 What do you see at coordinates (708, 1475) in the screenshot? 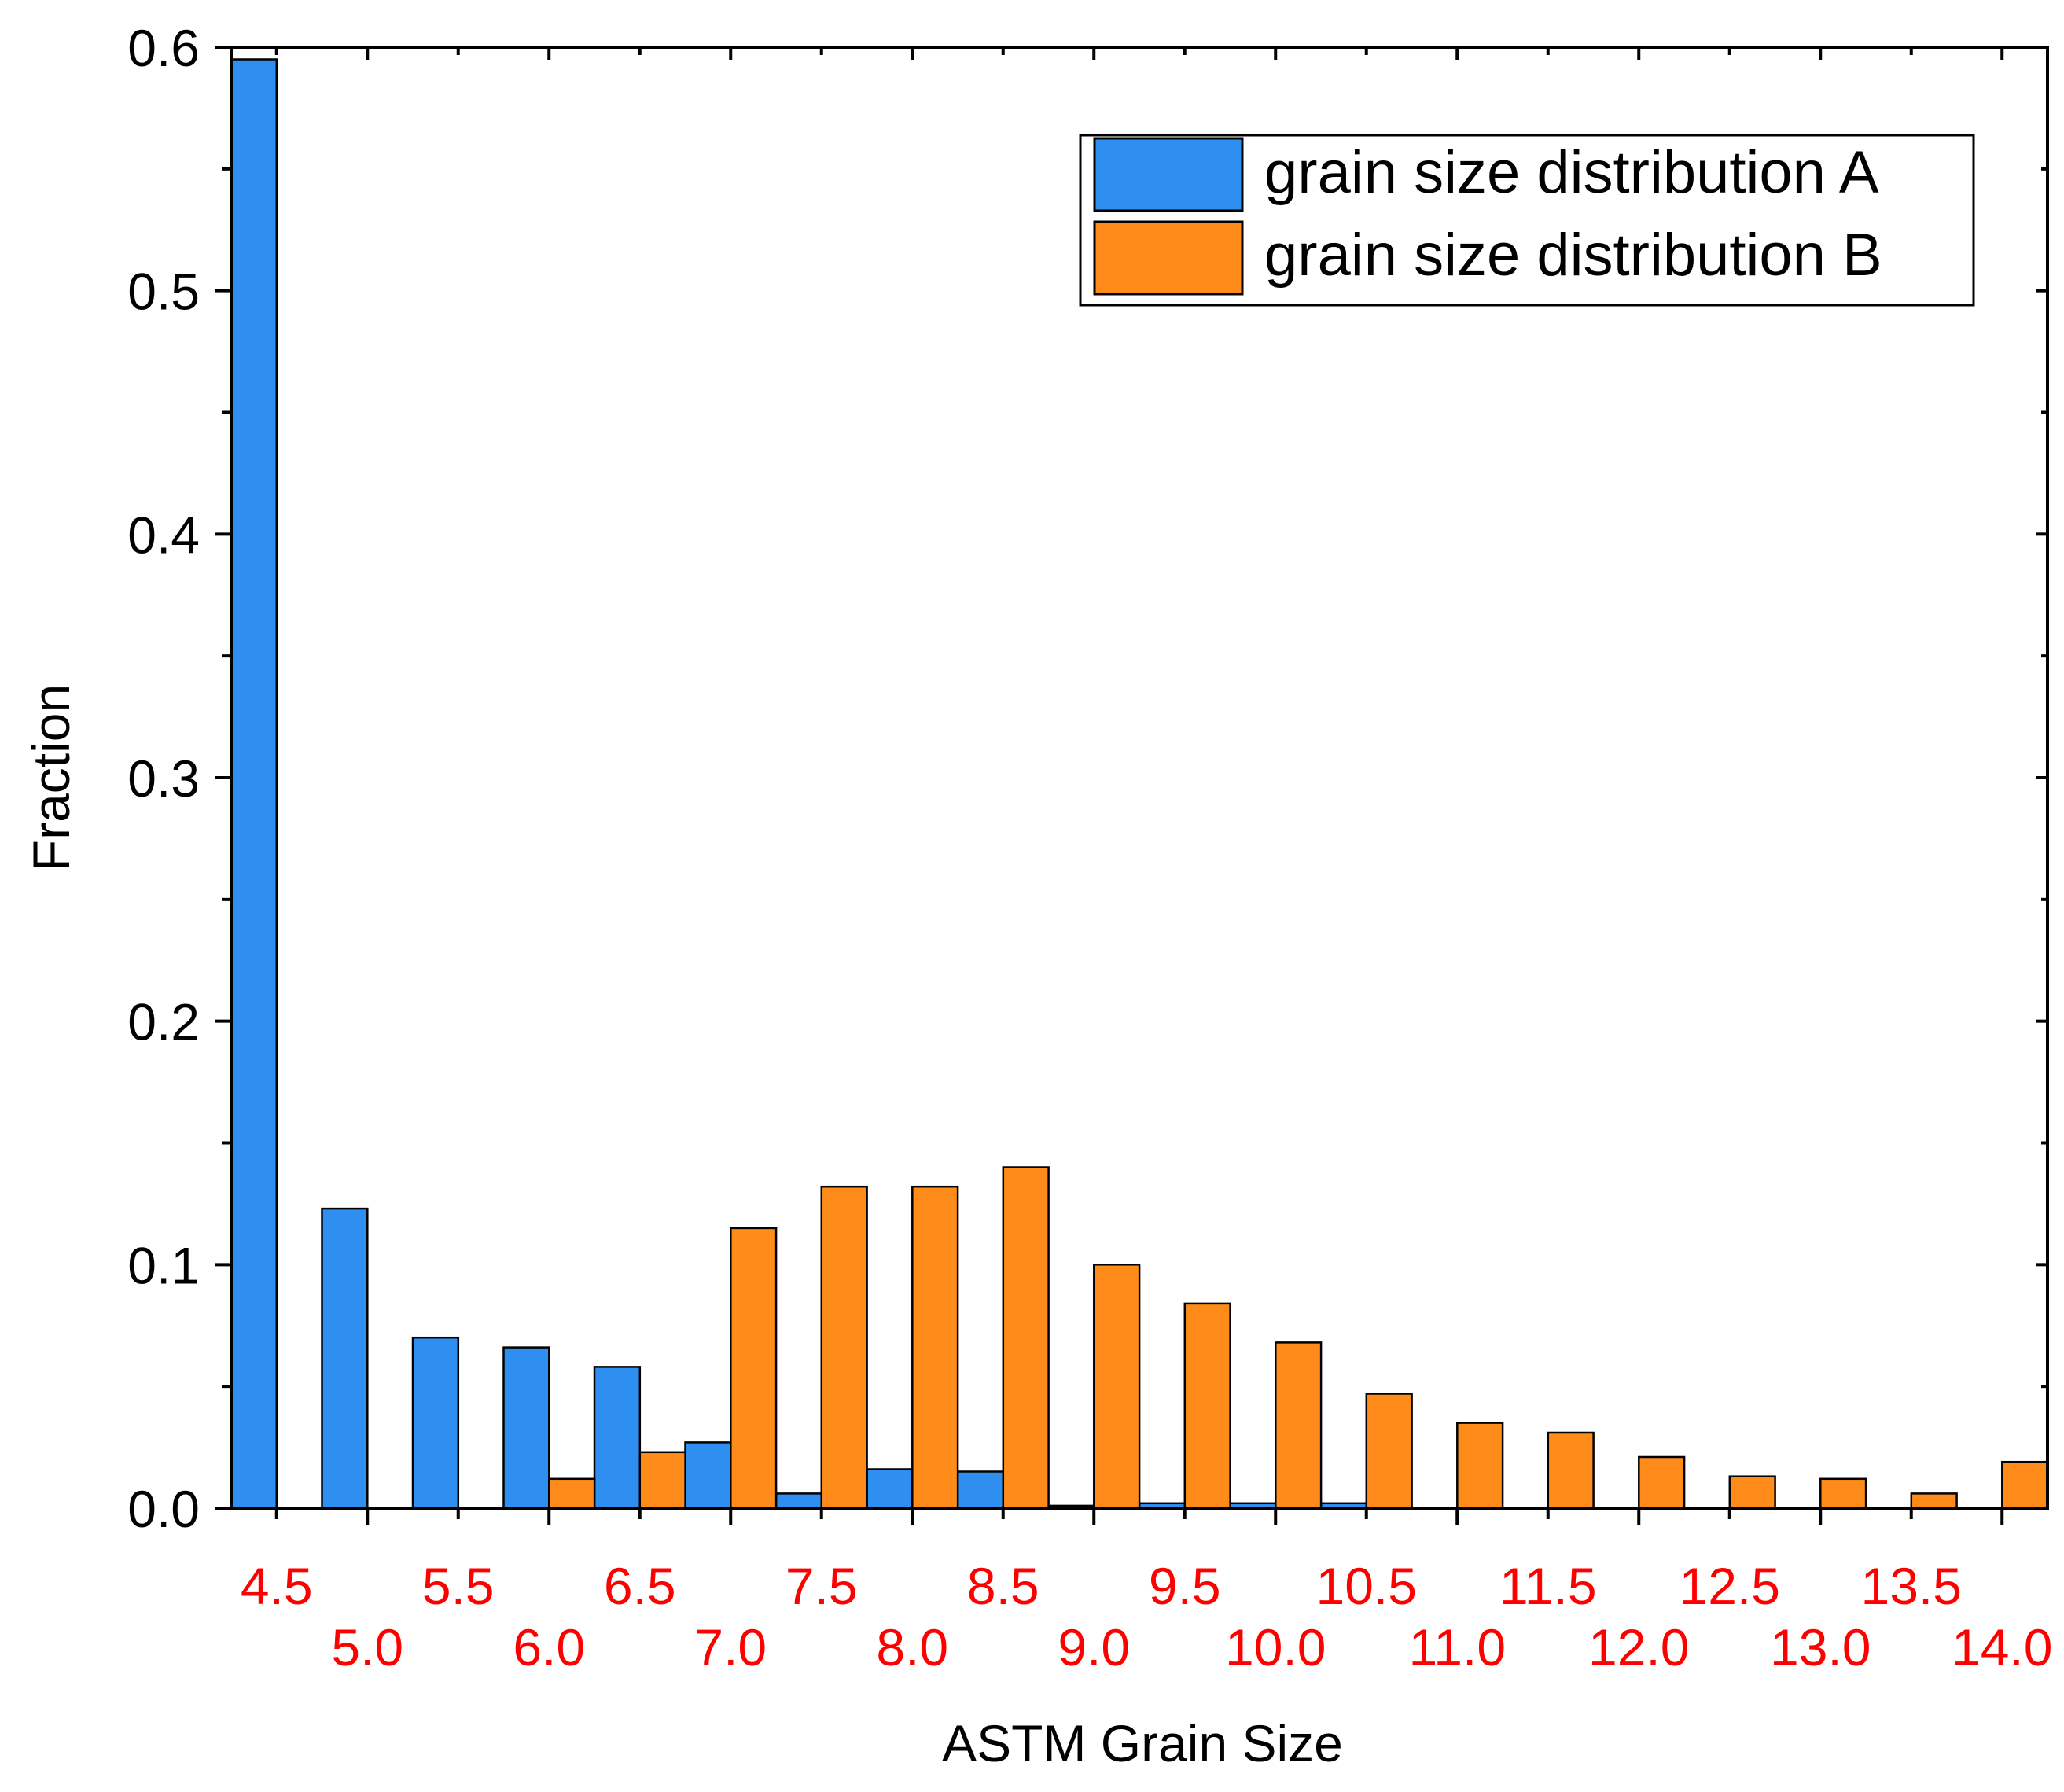
I see `bar-a-7.0` at bounding box center [708, 1475].